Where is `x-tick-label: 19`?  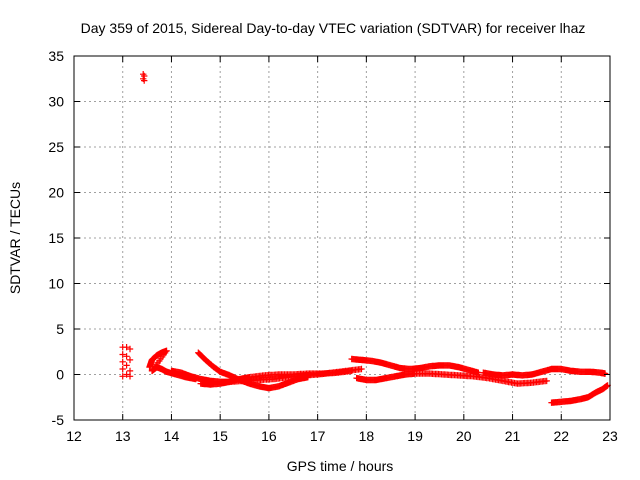
x-tick-label: 19 is located at coordinates (415, 436).